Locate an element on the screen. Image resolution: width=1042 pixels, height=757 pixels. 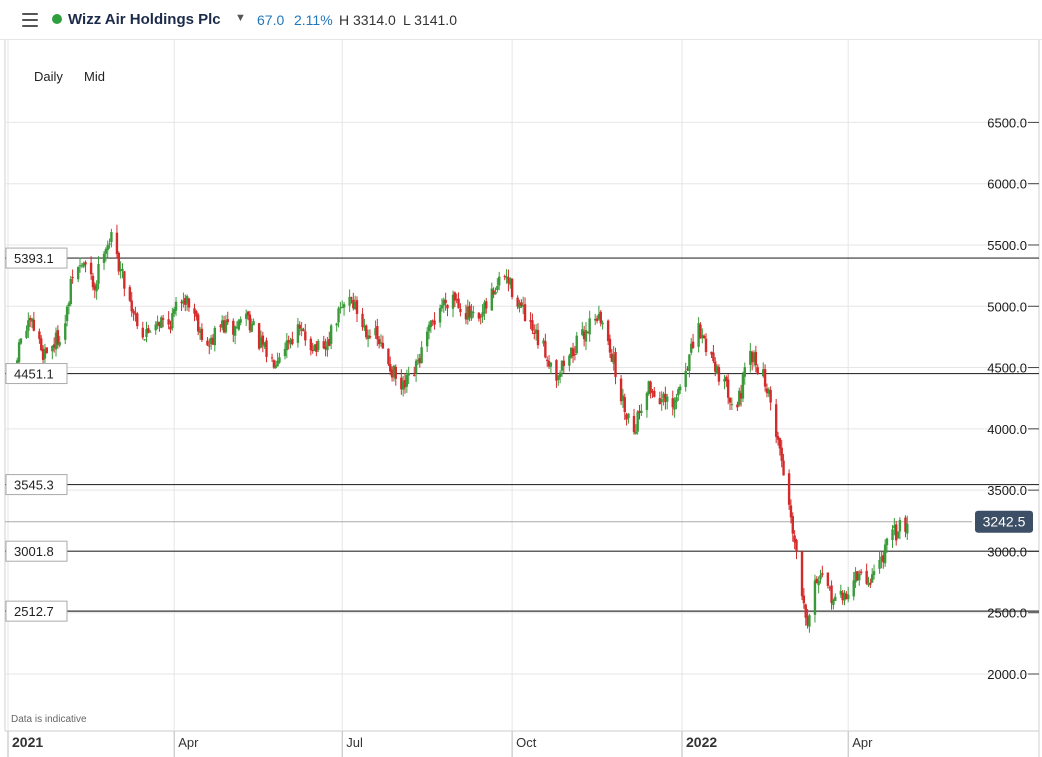
chevron-down-icon: ▼ is located at coordinates (240, 18).